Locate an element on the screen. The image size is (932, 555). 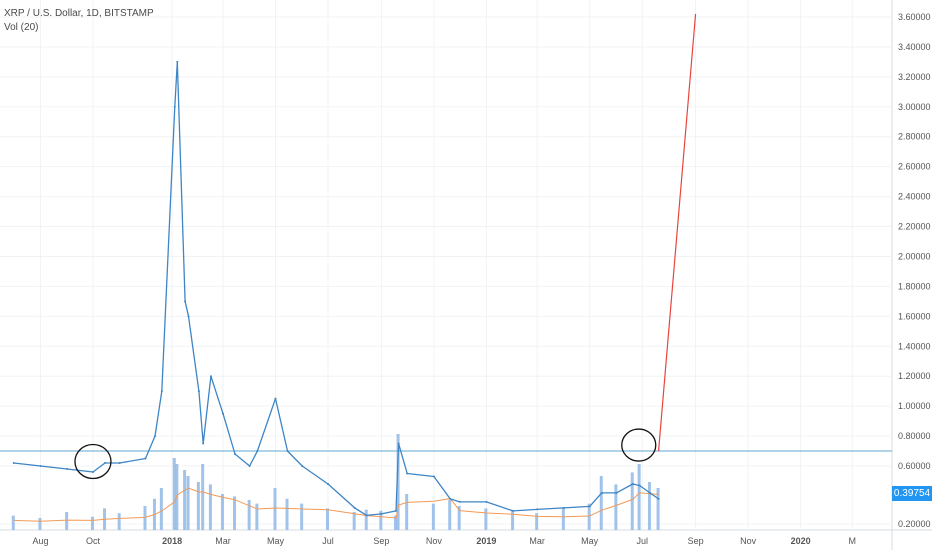
projection-line is located at coordinates (677, 232).